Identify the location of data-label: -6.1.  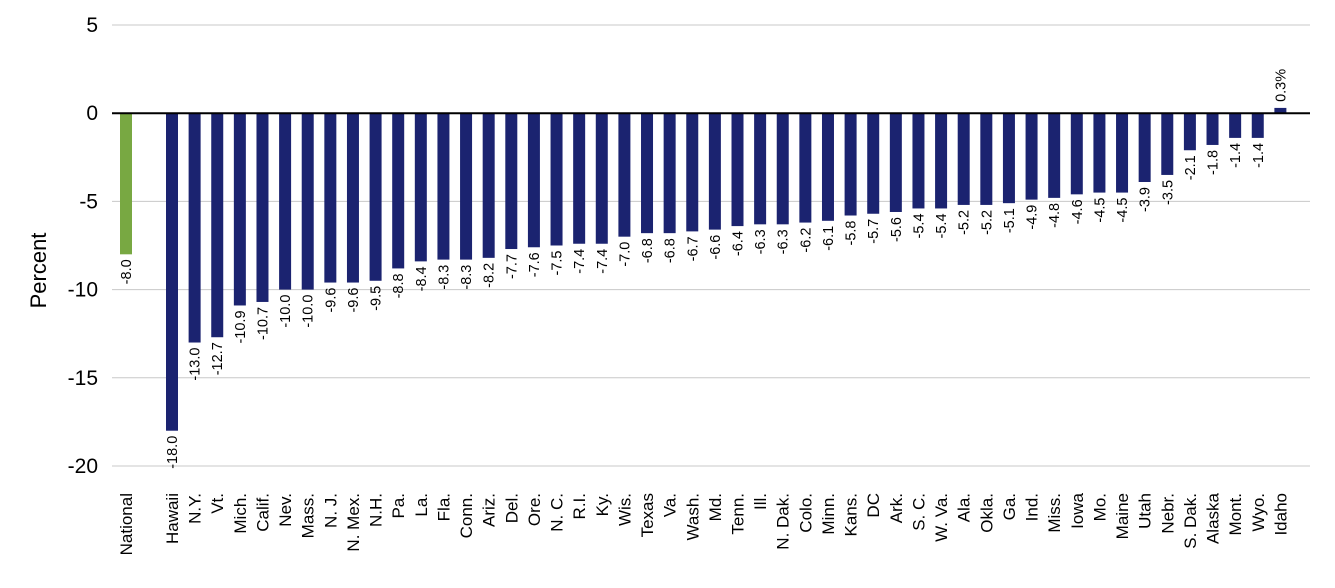
(829, 238).